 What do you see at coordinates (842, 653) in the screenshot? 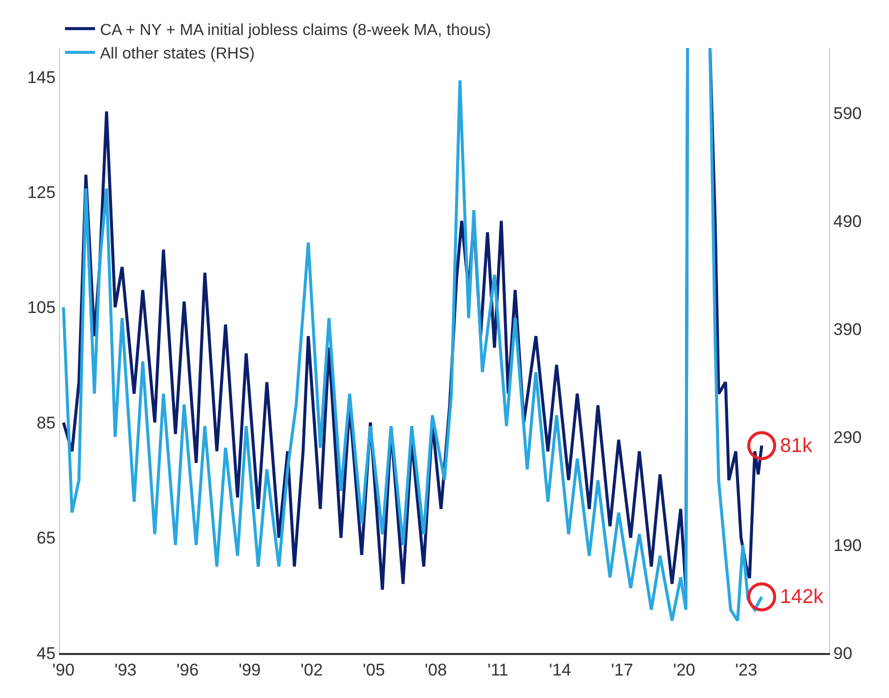
I see `y2-tick-label: 90` at bounding box center [842, 653].